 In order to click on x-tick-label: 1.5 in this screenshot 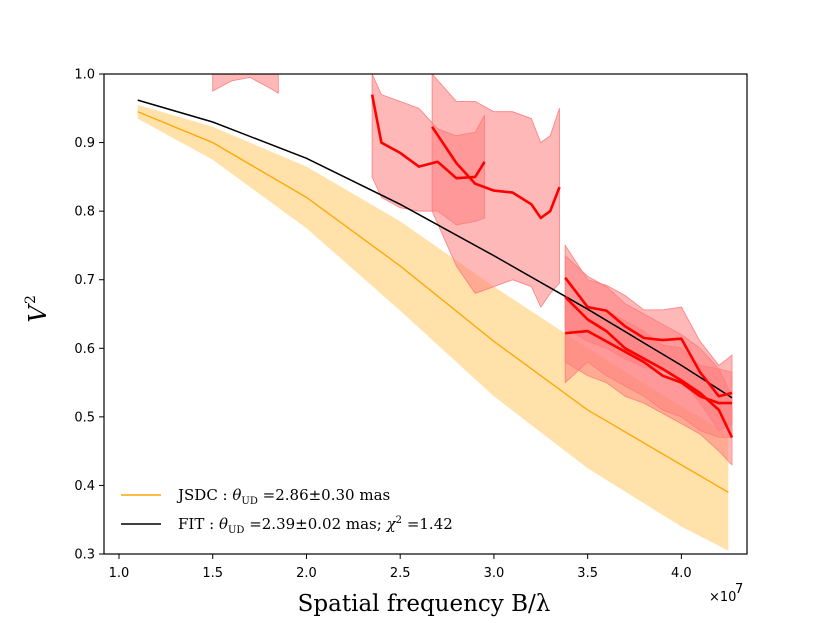, I will do `click(212, 573)`.